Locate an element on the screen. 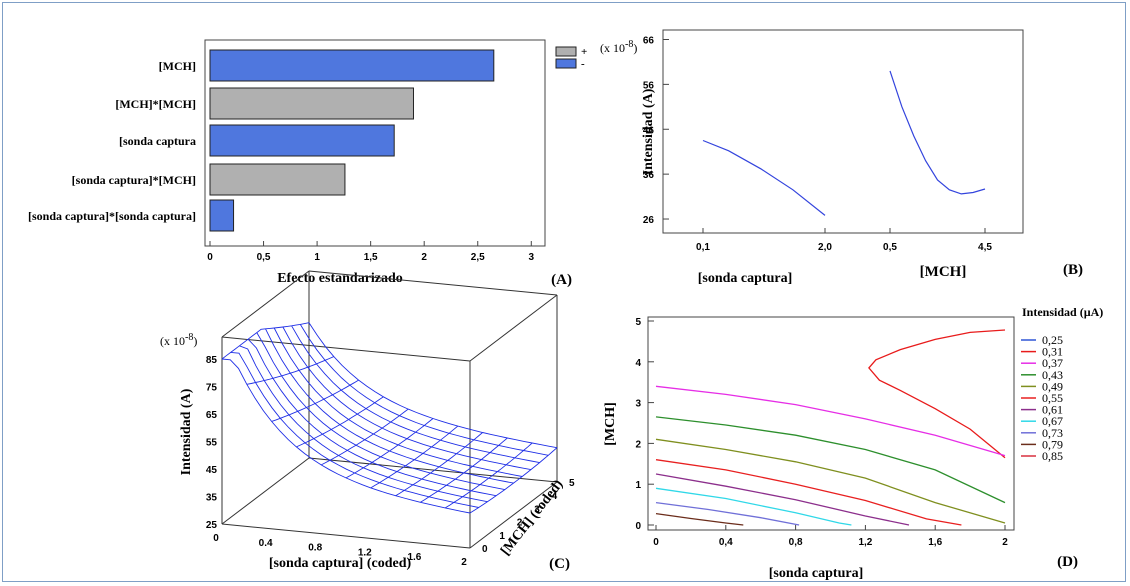 Image resolution: width=1130 pixels, height=586 pixels. x-tick-label-4: 1.6 is located at coordinates (414, 557).